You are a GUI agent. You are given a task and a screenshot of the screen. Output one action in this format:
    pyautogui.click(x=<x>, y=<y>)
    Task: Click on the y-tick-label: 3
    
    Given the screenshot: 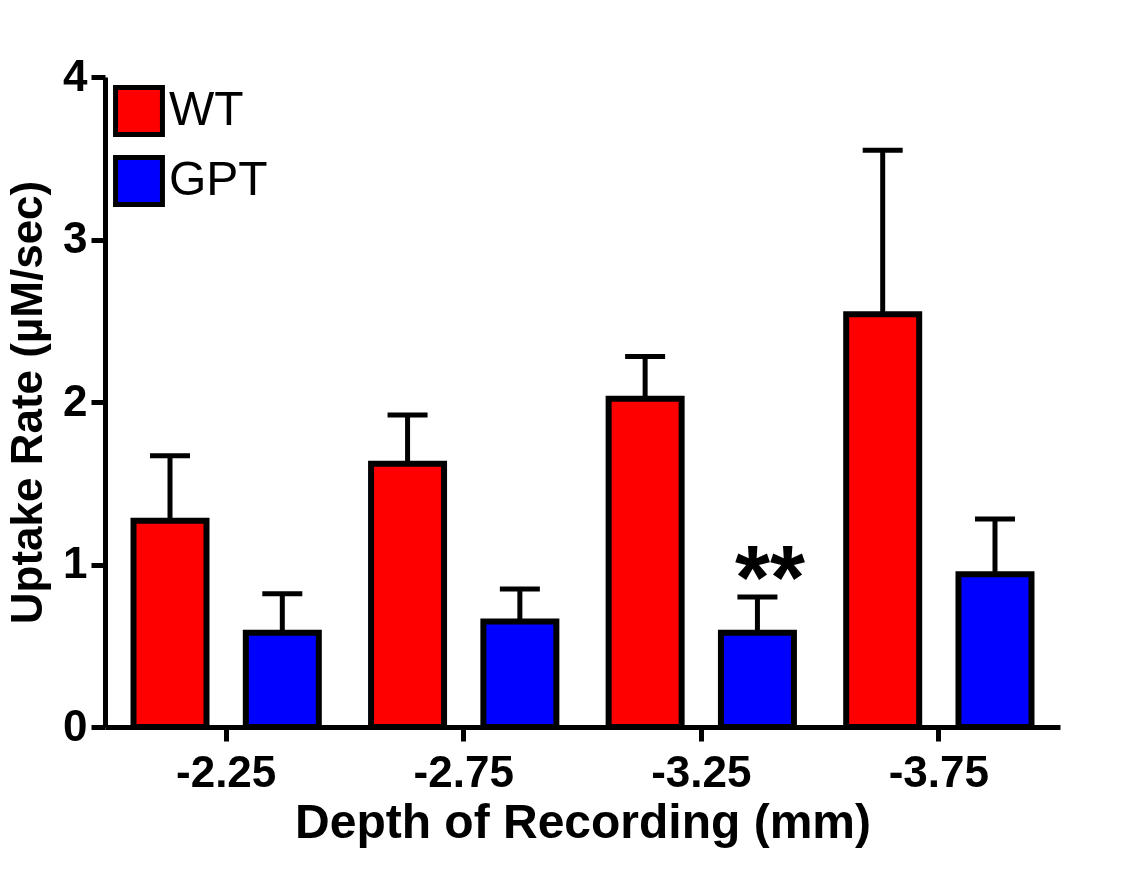 What is the action you would take?
    pyautogui.click(x=75, y=237)
    